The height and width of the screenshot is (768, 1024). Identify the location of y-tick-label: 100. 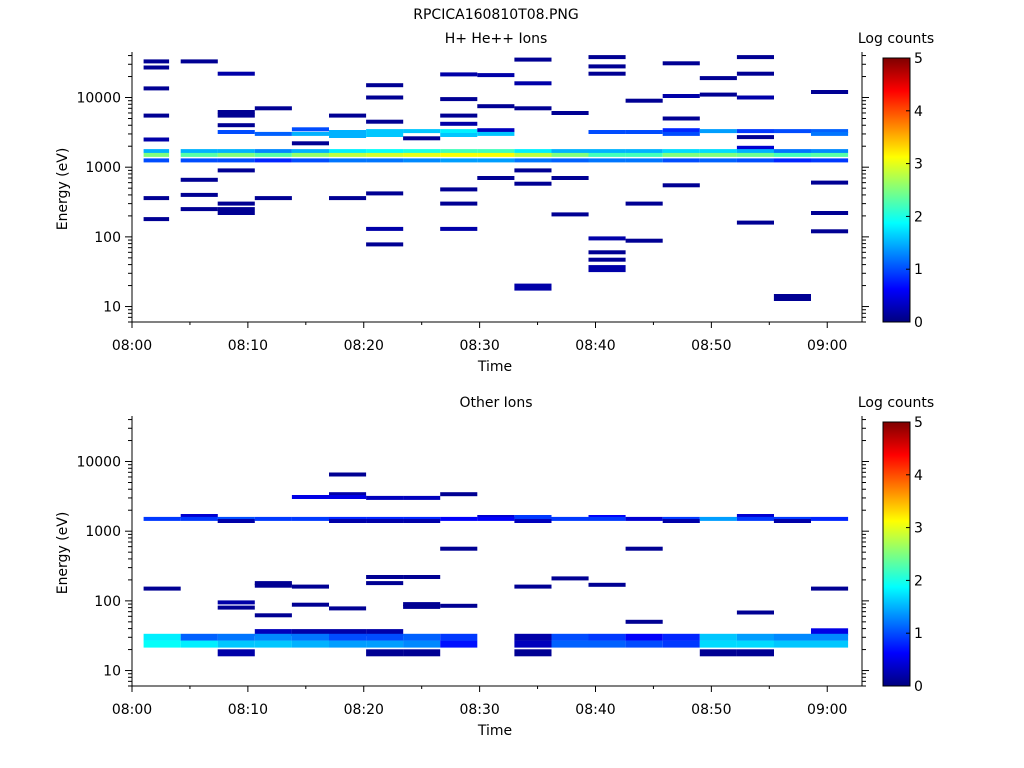
(107, 238).